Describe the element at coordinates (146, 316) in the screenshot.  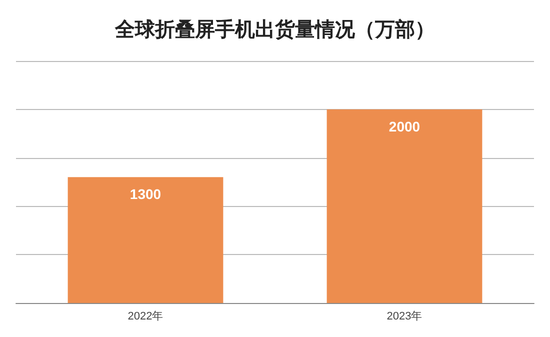
I see `x-tick-label: 2022年` at that location.